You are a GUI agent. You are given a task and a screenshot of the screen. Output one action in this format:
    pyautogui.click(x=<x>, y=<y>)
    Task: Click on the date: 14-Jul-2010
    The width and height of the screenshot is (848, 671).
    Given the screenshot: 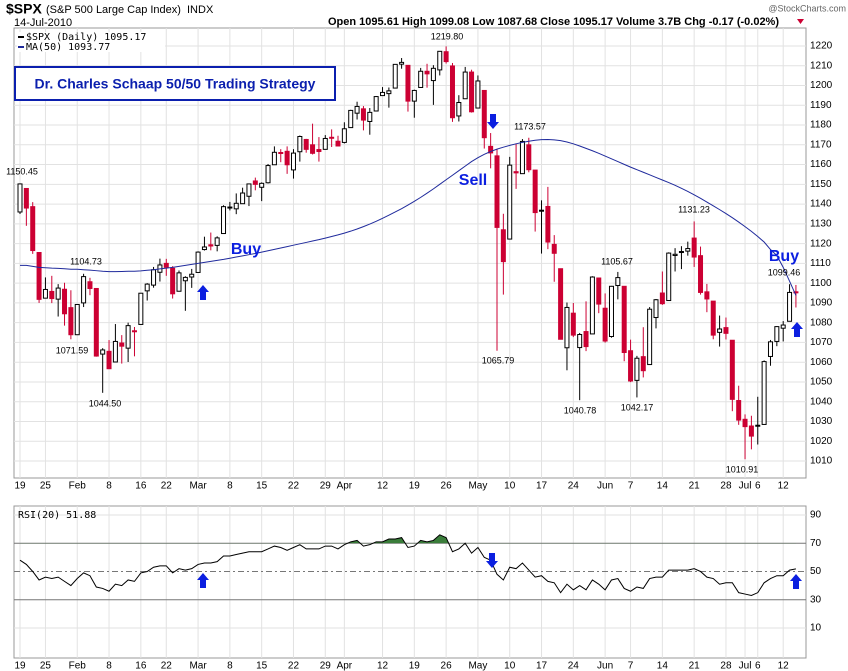 What is the action you would take?
    pyautogui.click(x=43, y=23)
    